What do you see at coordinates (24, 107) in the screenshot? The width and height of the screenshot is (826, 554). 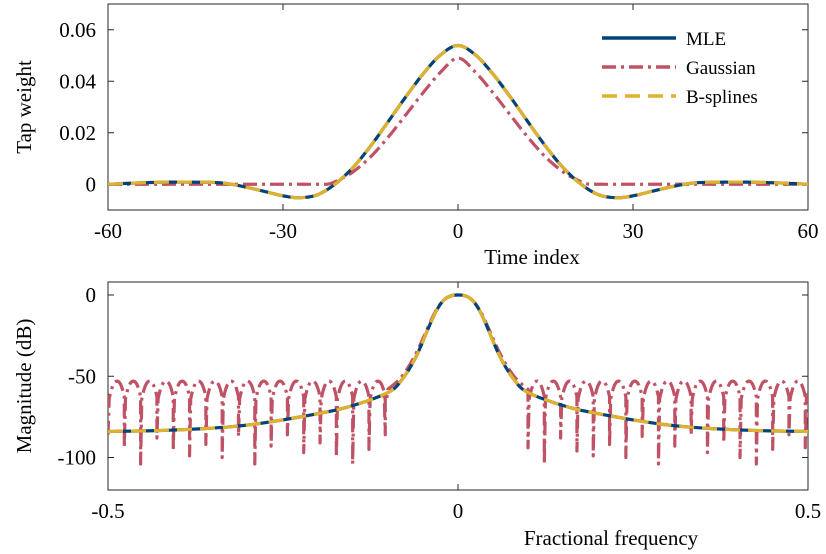 I see `y-axis-label: Tap weight` at bounding box center [24, 107].